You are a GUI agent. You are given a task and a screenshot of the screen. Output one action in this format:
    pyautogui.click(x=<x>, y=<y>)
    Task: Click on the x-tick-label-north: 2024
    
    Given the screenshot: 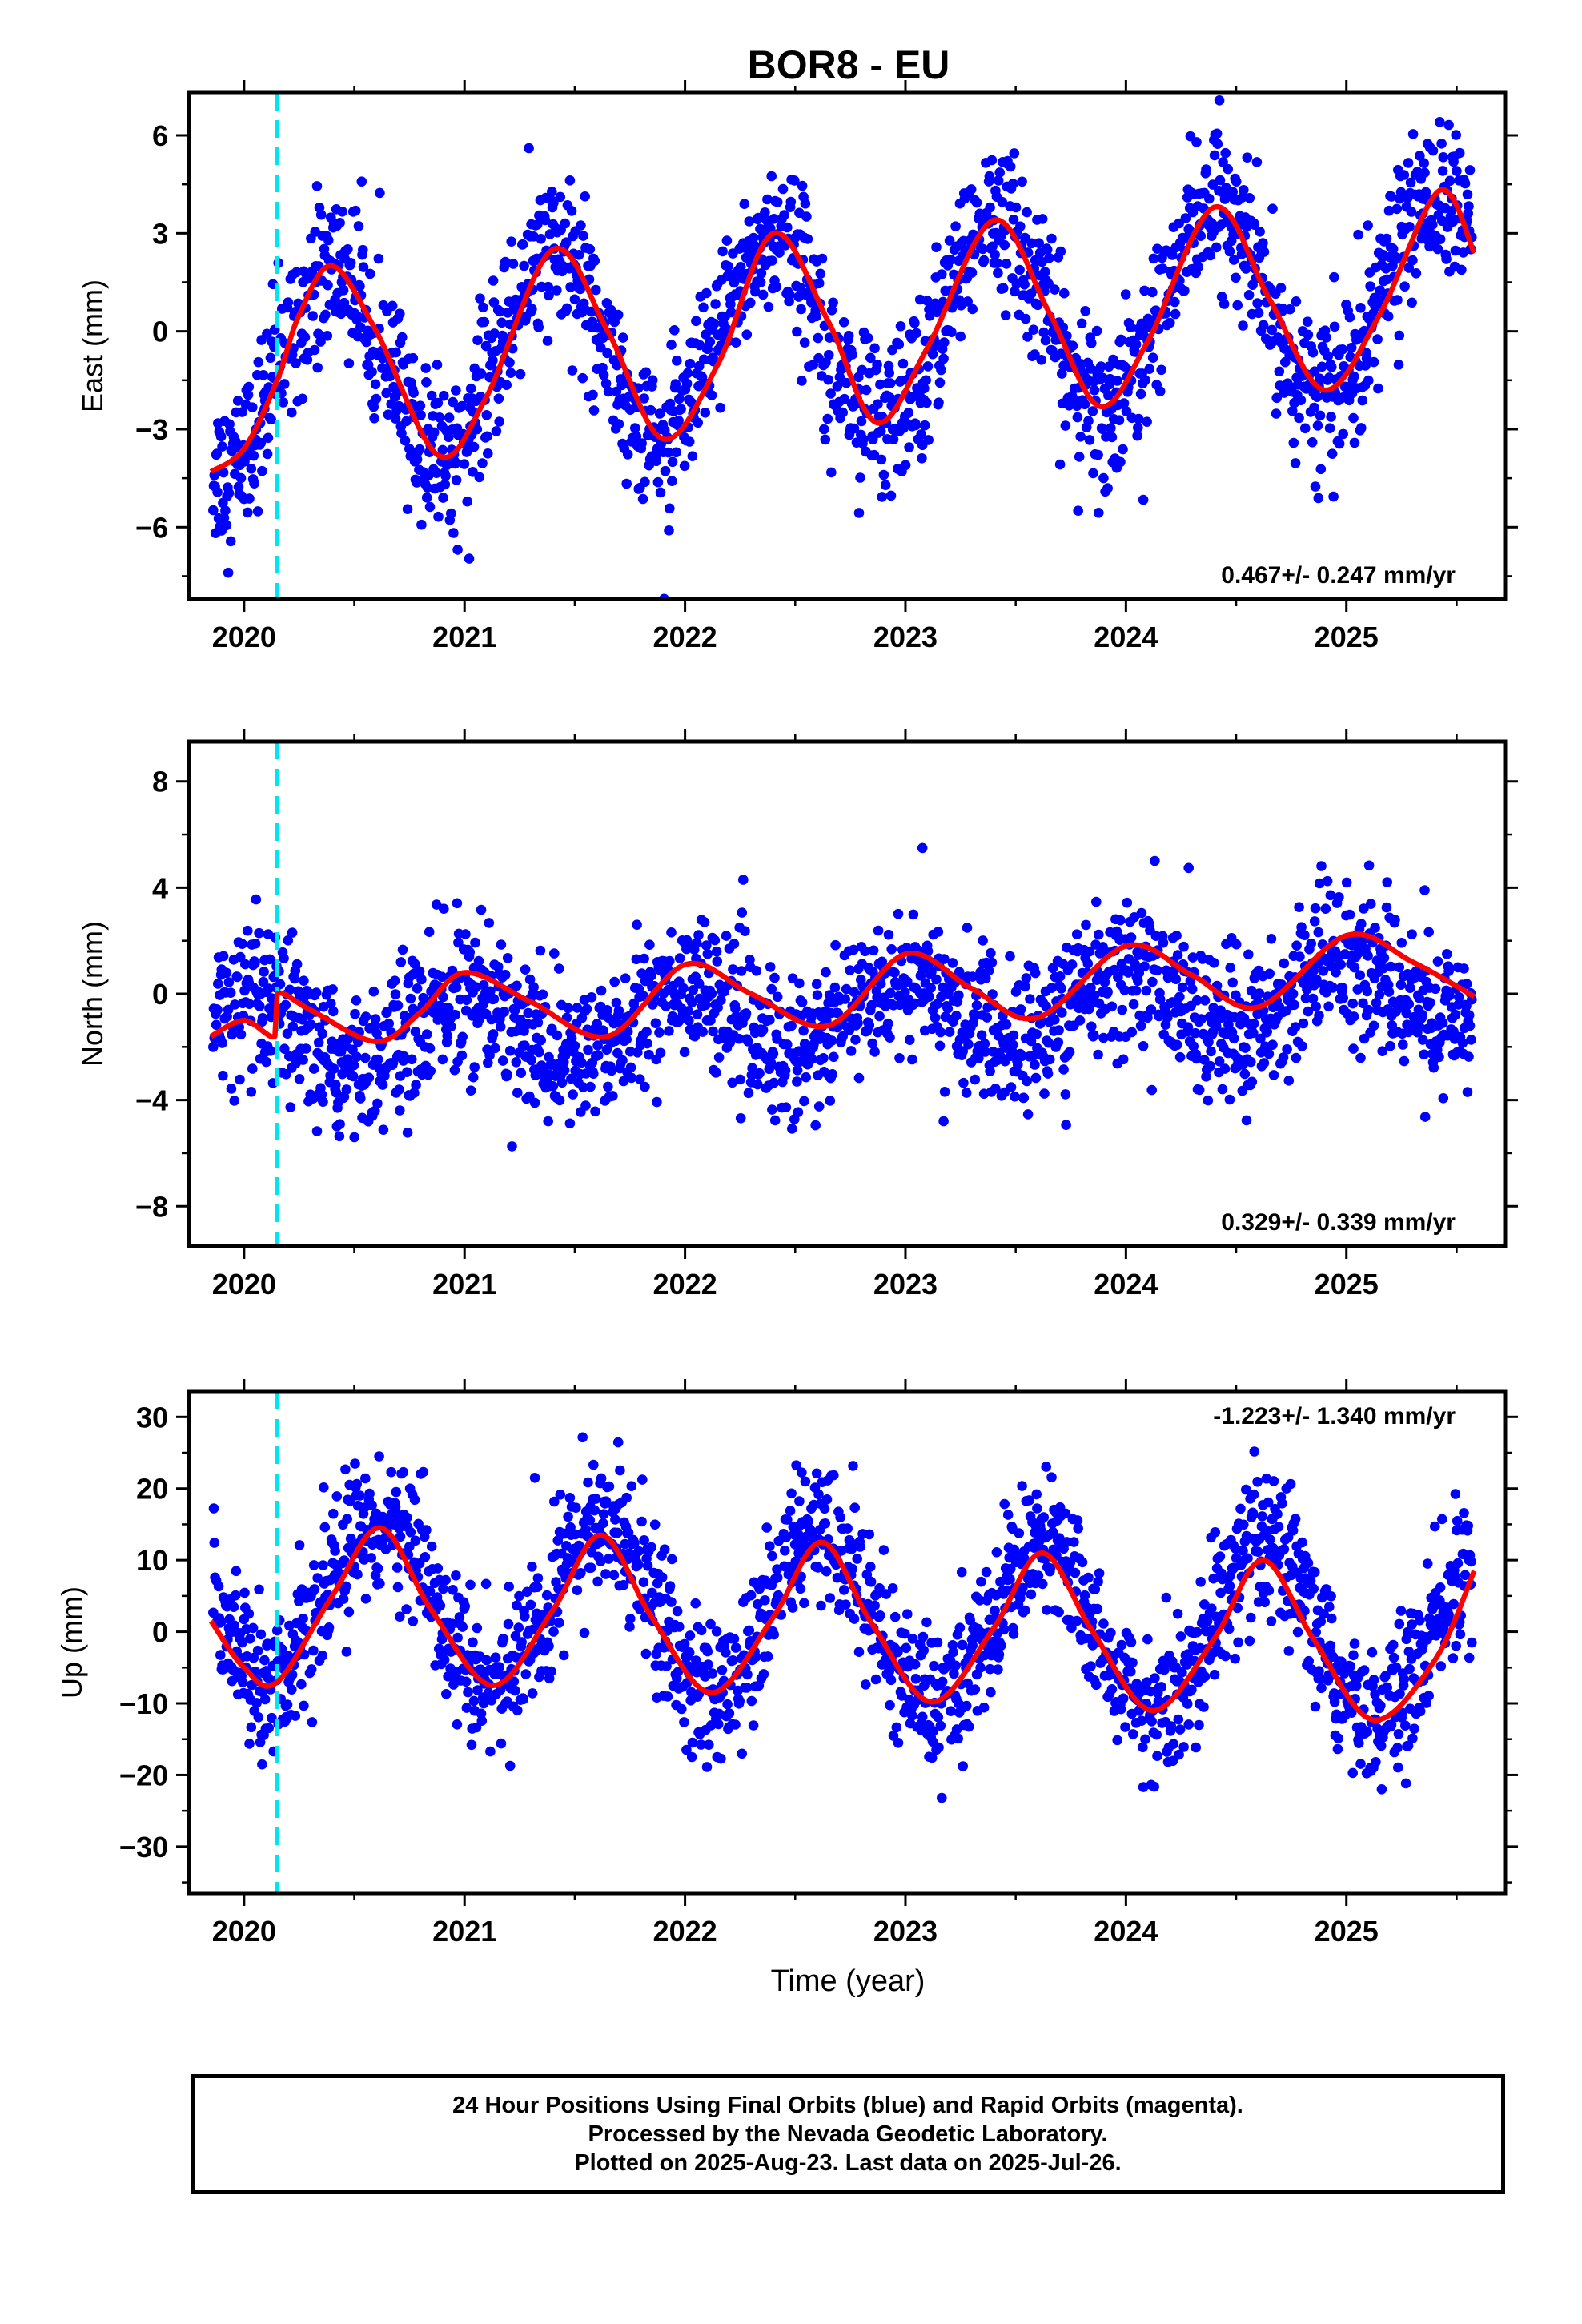 What is the action you would take?
    pyautogui.click(x=1126, y=1284)
    